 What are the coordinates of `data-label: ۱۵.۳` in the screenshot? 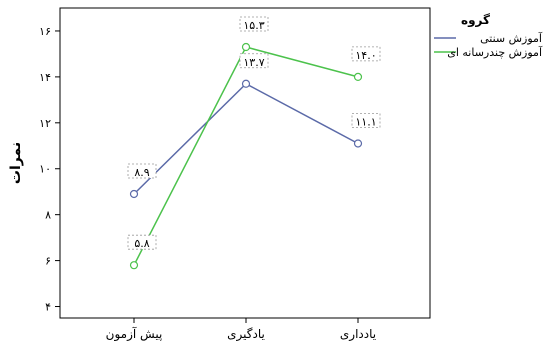 It's located at (253, 25).